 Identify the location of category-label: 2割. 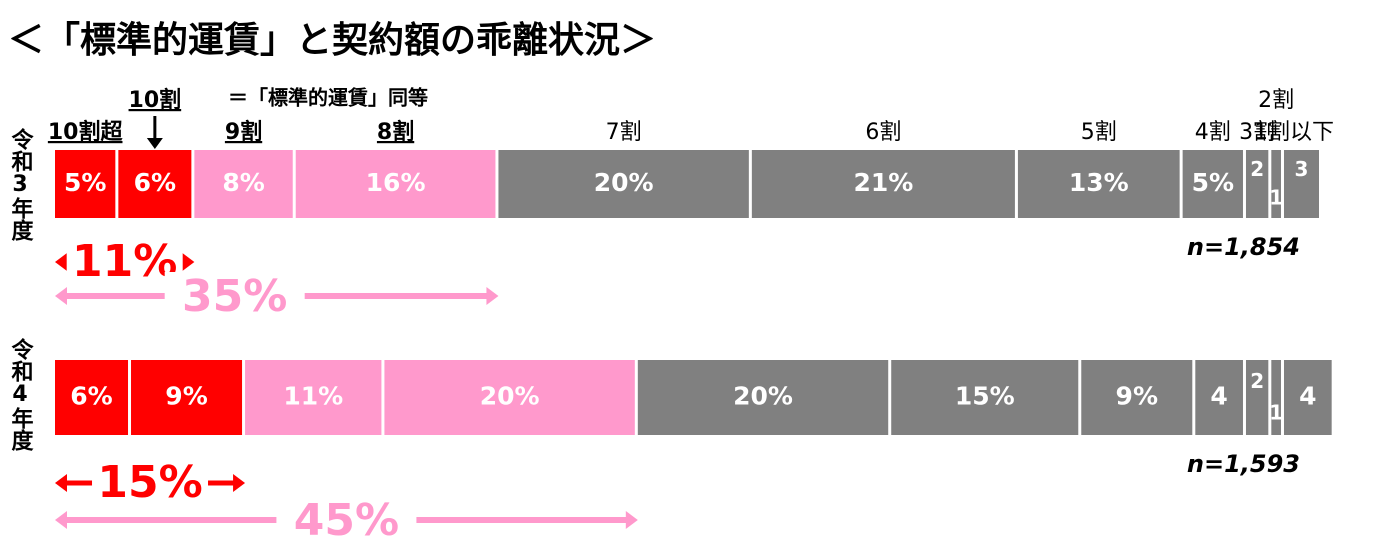
(1276, 100).